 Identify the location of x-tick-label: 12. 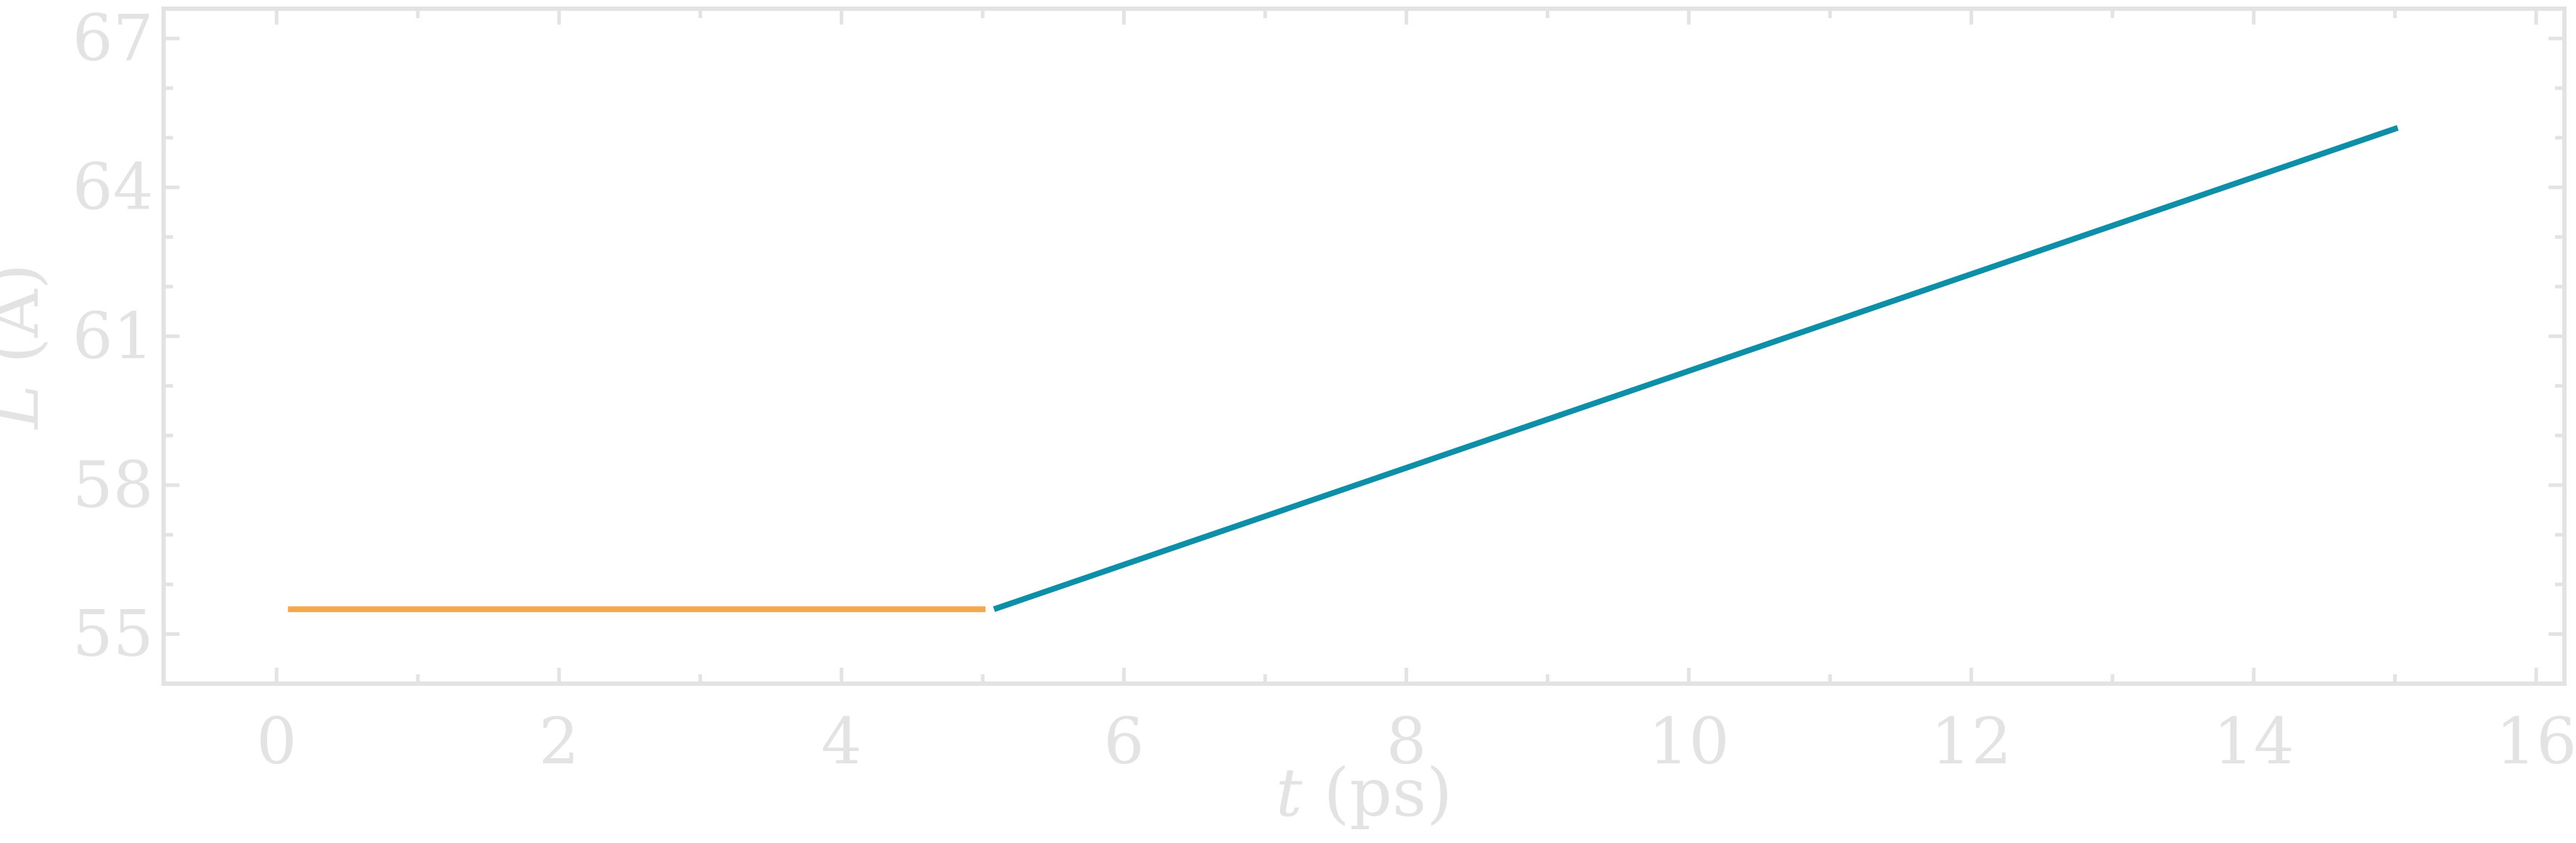
(1971, 741).